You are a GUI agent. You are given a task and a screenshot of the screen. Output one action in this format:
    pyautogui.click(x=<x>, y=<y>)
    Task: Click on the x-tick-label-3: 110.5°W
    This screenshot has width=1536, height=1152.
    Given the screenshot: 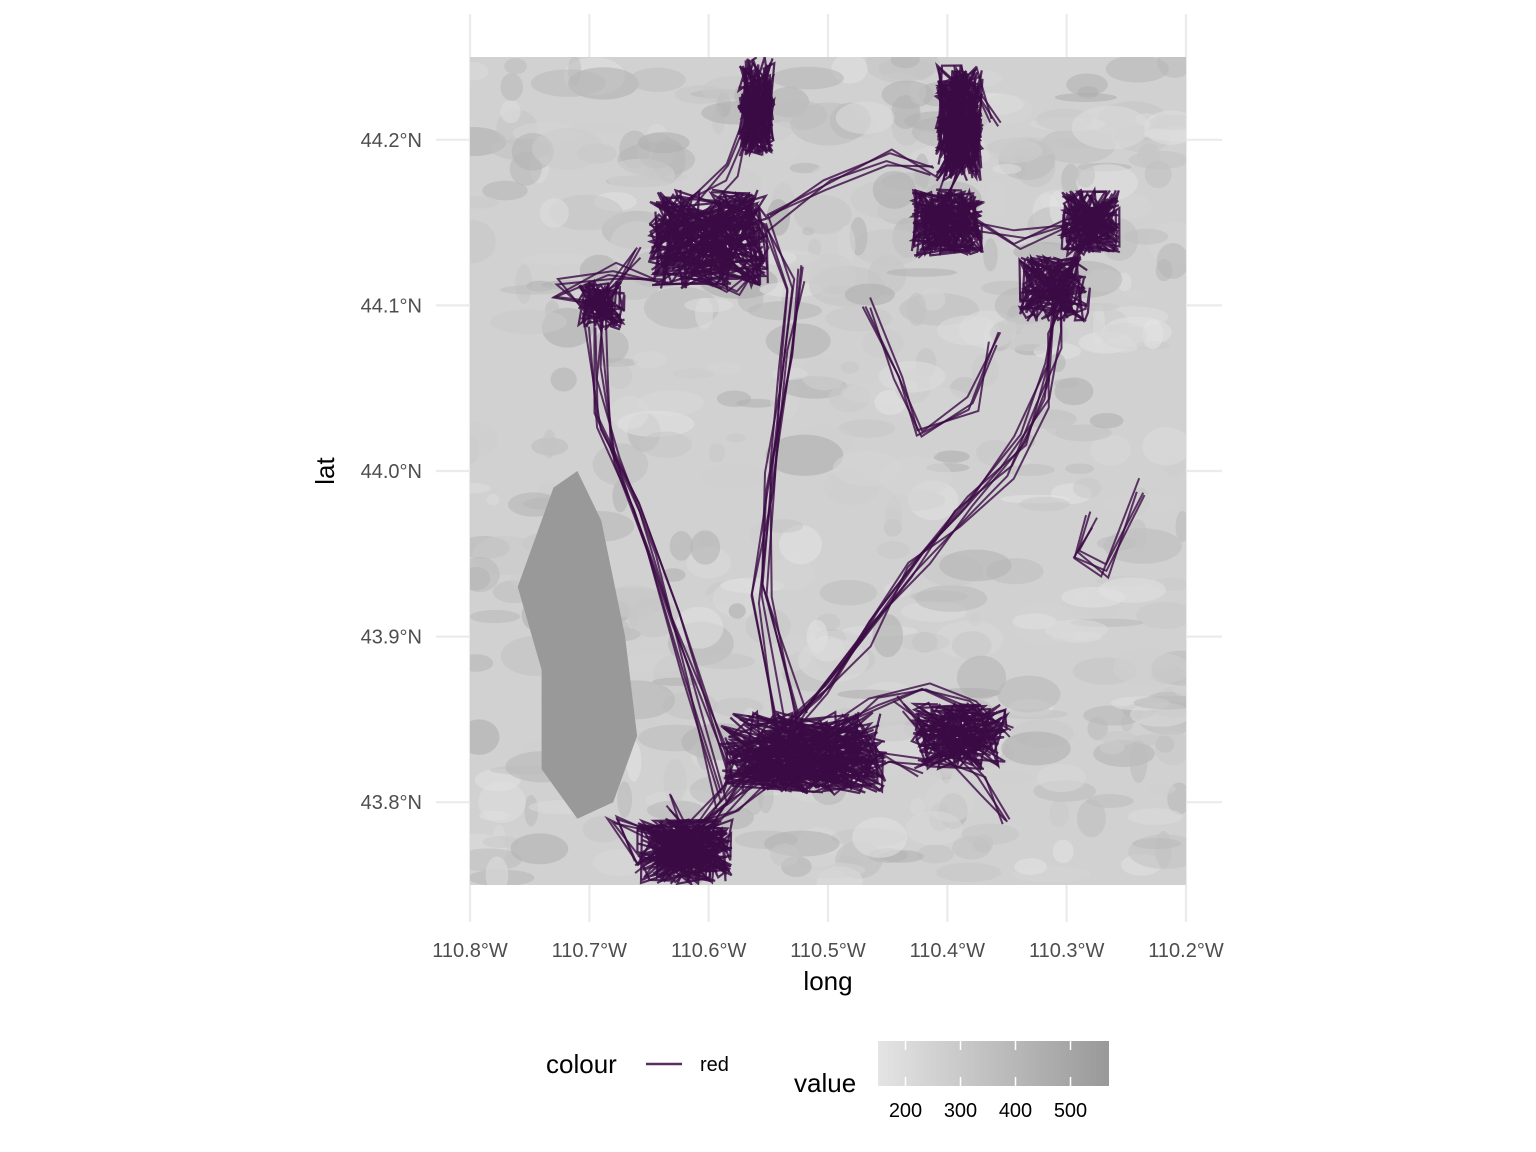 What is the action you would take?
    pyautogui.click(x=828, y=951)
    